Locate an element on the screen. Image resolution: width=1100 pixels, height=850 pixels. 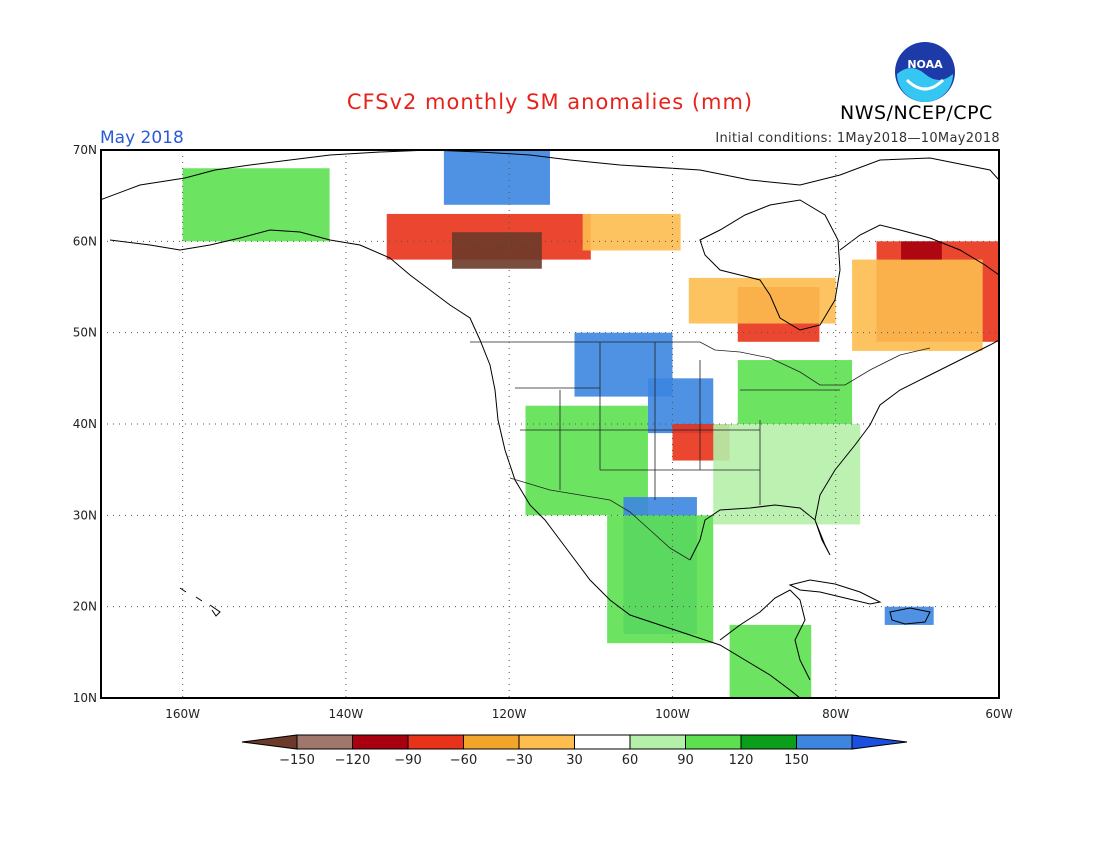
political-border-layer is located at coordinates (700, 451).